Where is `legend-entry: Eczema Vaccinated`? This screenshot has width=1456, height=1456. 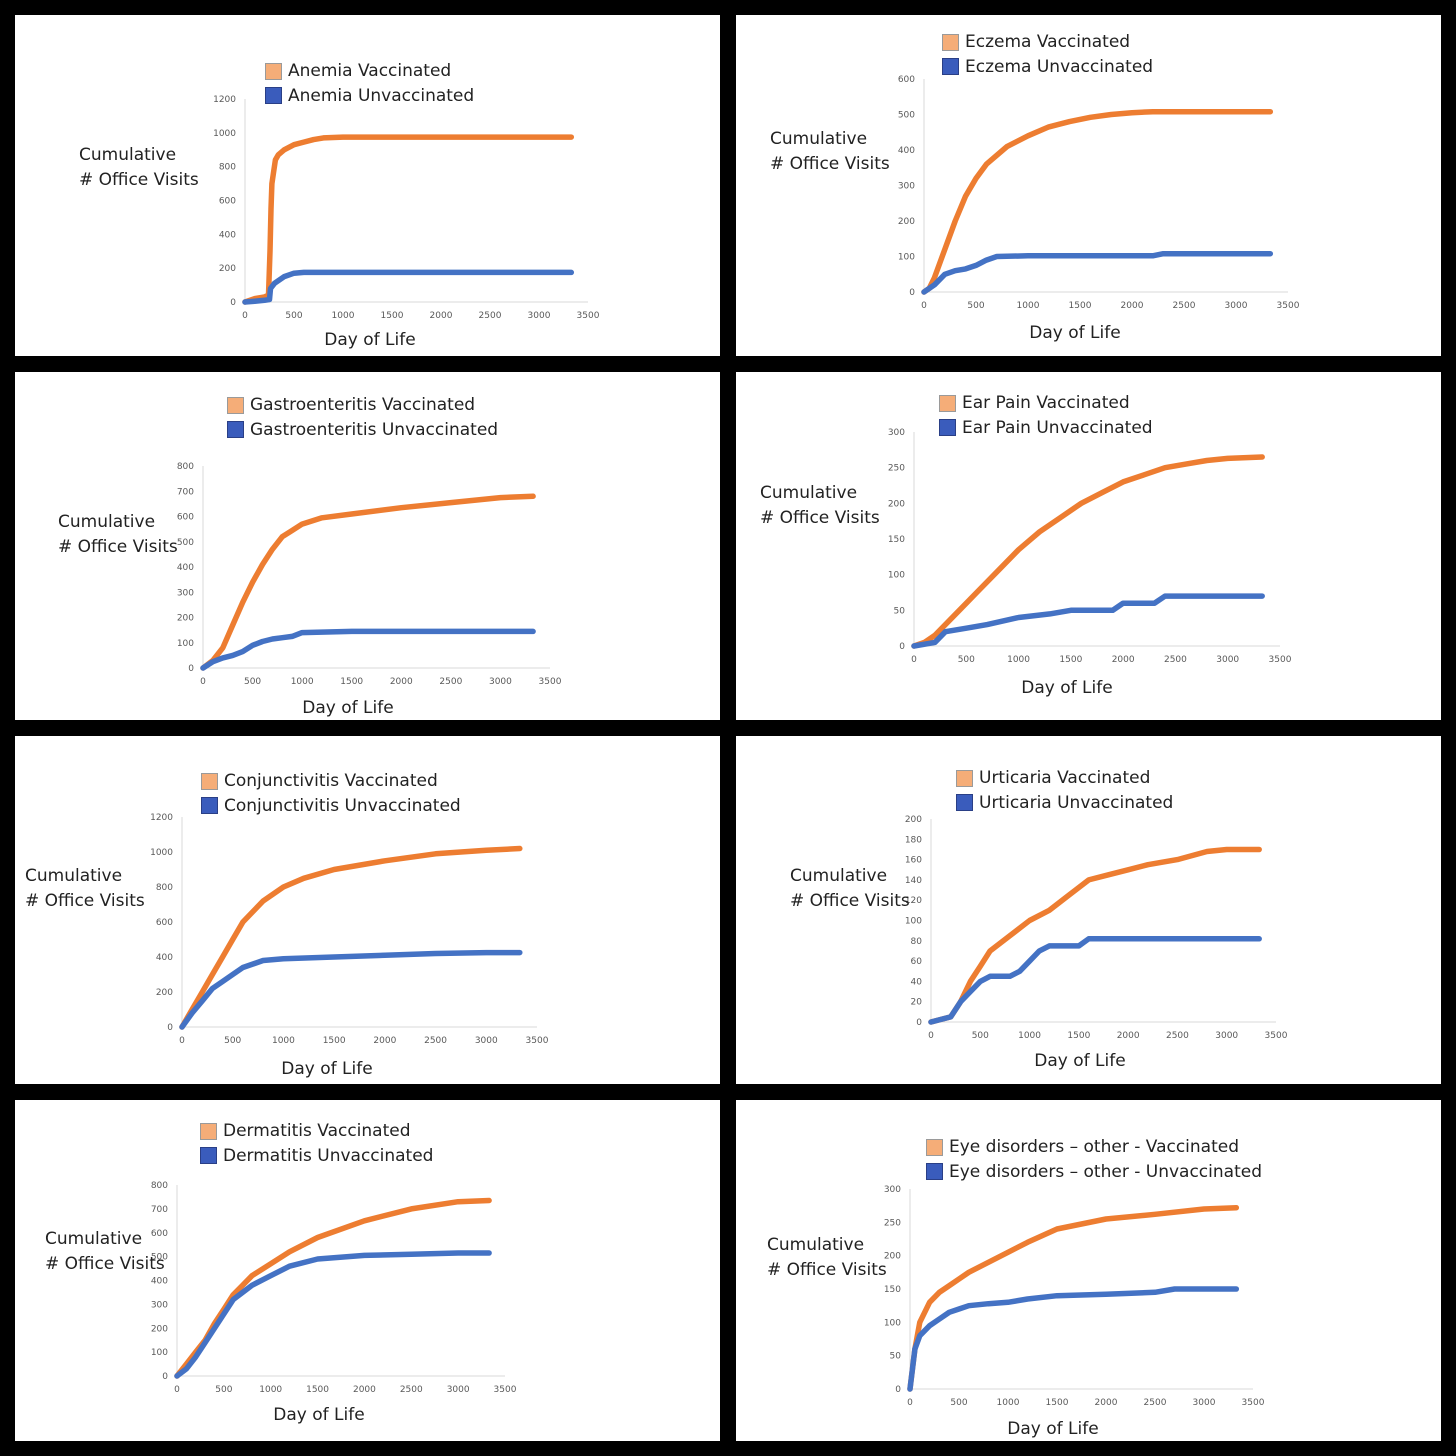
legend-entry: Eczema Vaccinated is located at coordinates (1047, 42).